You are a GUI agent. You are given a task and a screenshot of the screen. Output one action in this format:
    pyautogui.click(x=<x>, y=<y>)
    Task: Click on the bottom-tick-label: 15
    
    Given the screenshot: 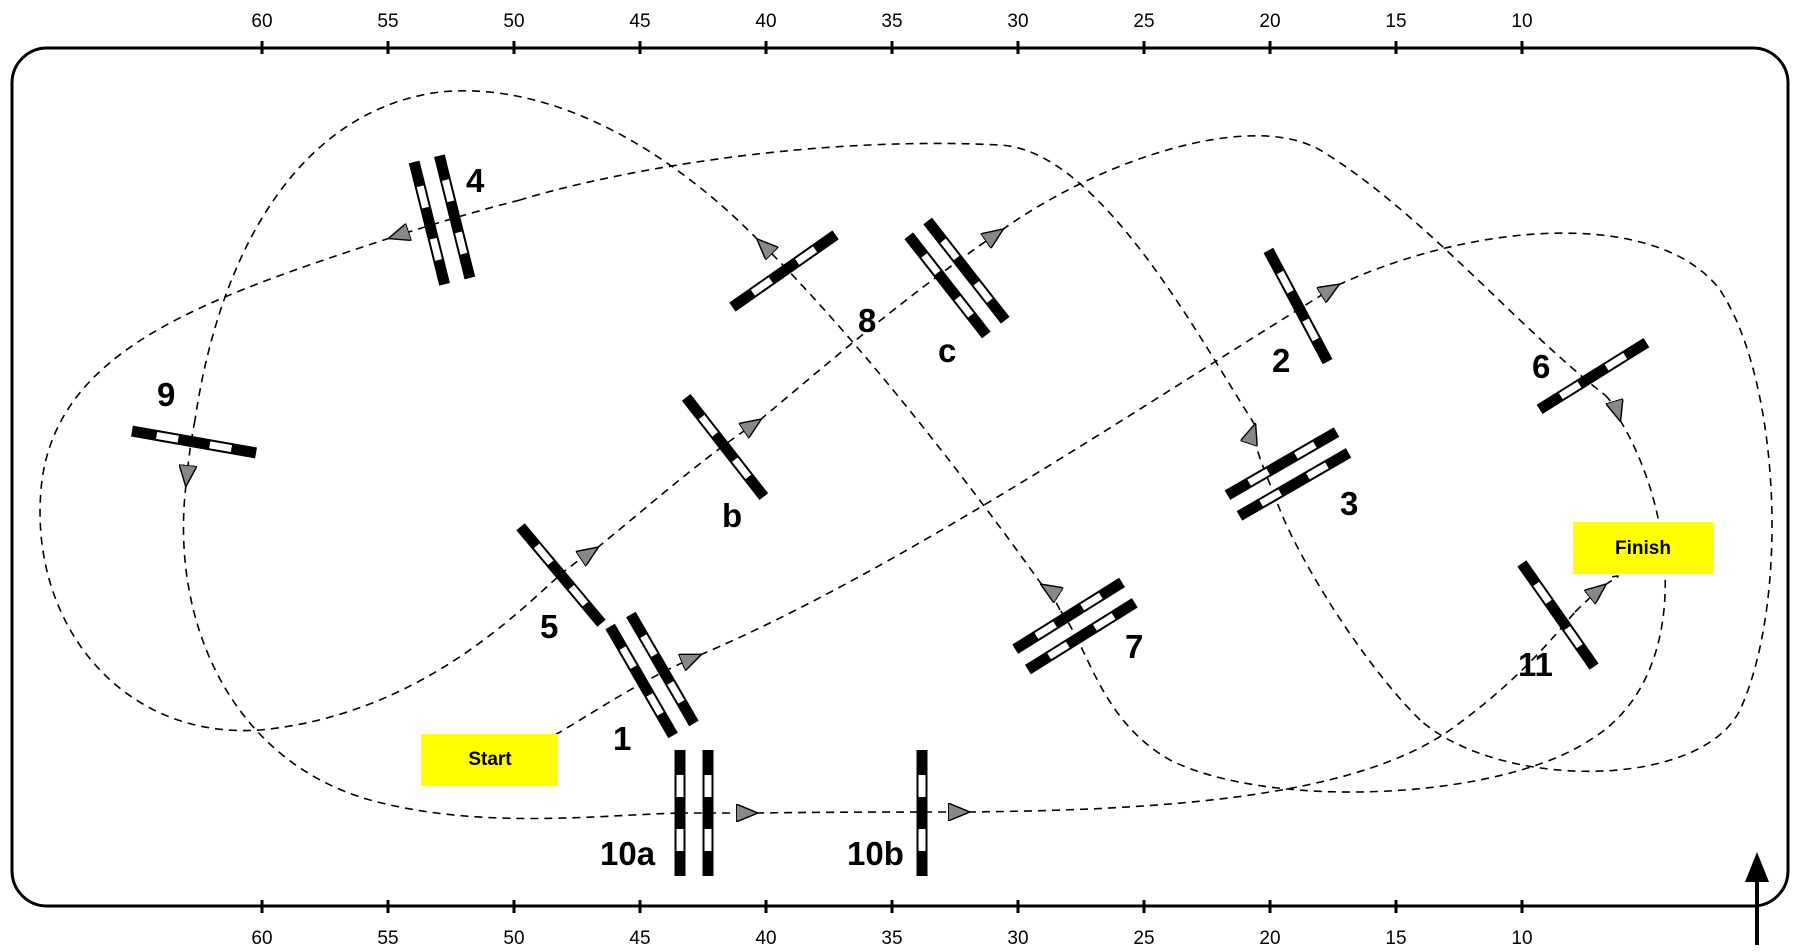 What is the action you would take?
    pyautogui.click(x=1395, y=938)
    